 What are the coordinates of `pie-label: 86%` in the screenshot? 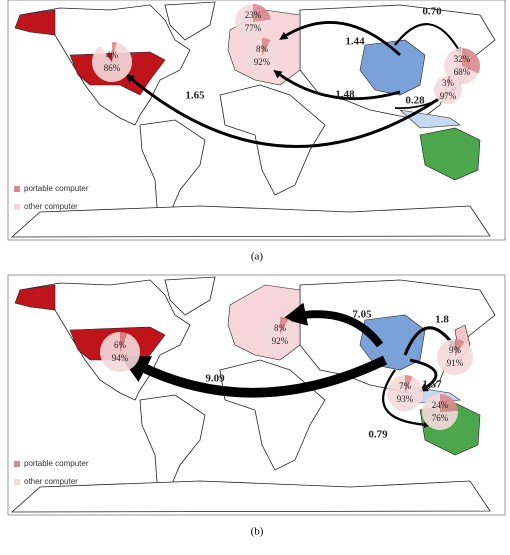 It's located at (112, 68).